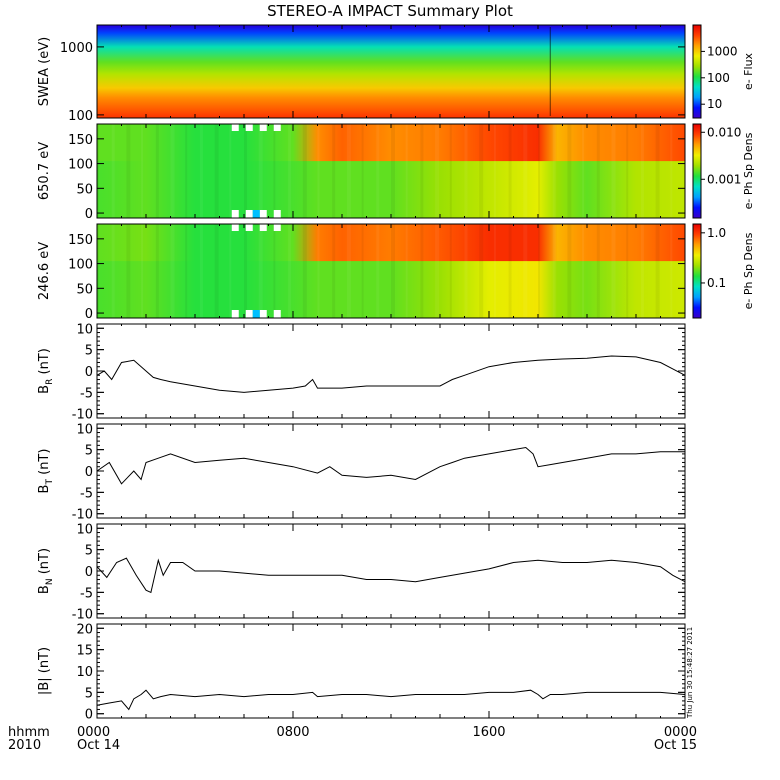  What do you see at coordinates (29, 732) in the screenshot?
I see `time-axis-label-hhmm: hhmm` at bounding box center [29, 732].